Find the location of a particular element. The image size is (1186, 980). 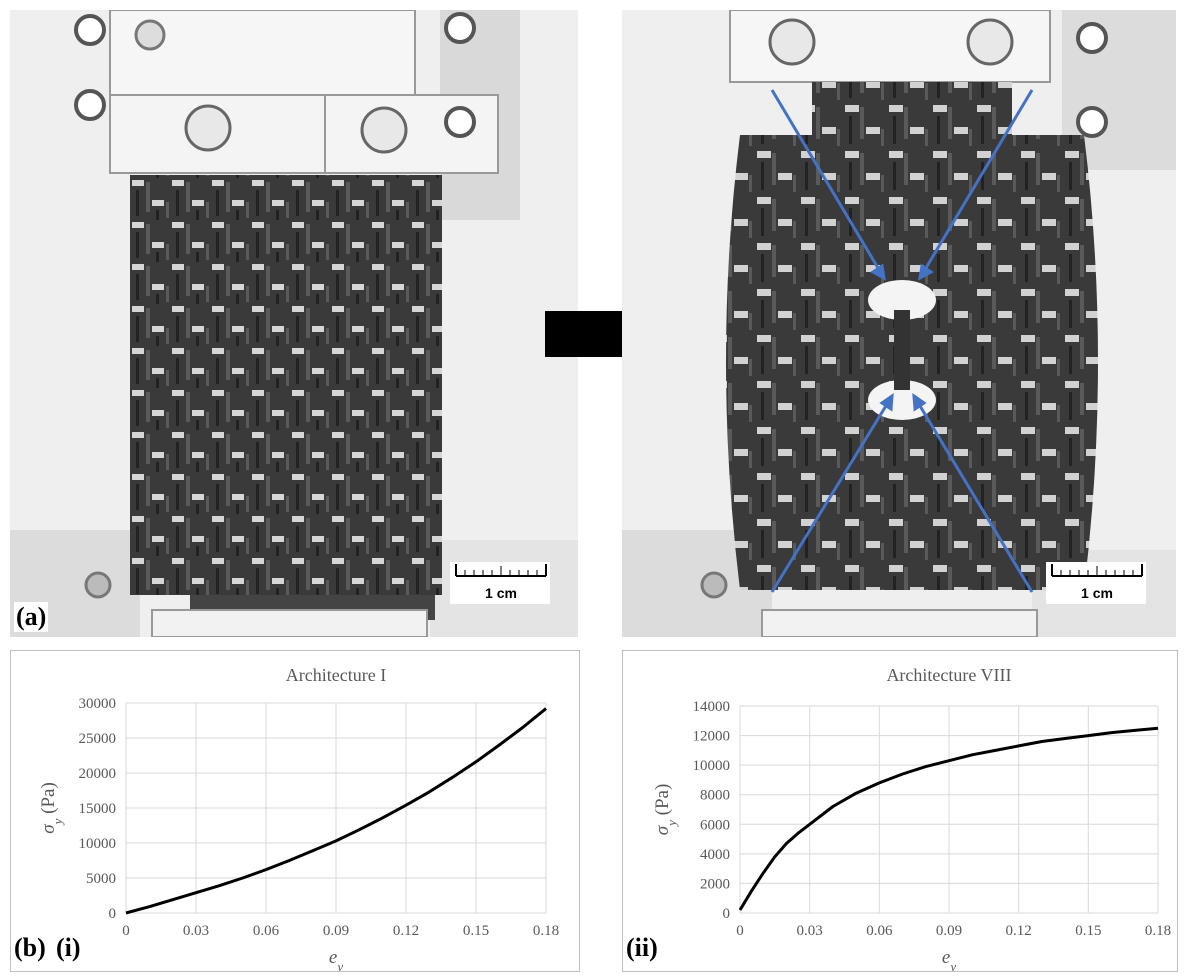

y-tick-label: 14000 is located at coordinates (712, 707).